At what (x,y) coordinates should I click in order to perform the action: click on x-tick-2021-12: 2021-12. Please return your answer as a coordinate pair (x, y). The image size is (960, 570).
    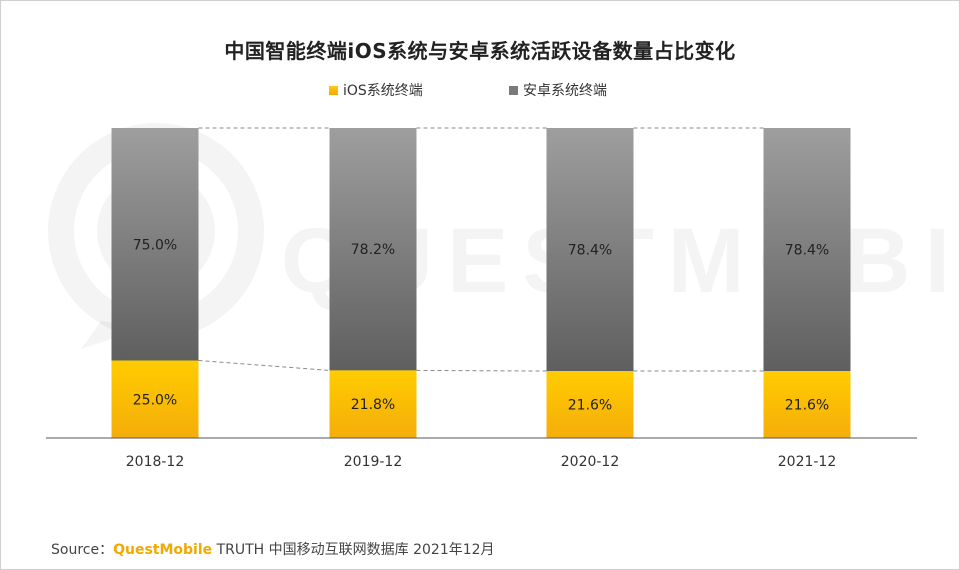
    Looking at the image, I should click on (807, 462).